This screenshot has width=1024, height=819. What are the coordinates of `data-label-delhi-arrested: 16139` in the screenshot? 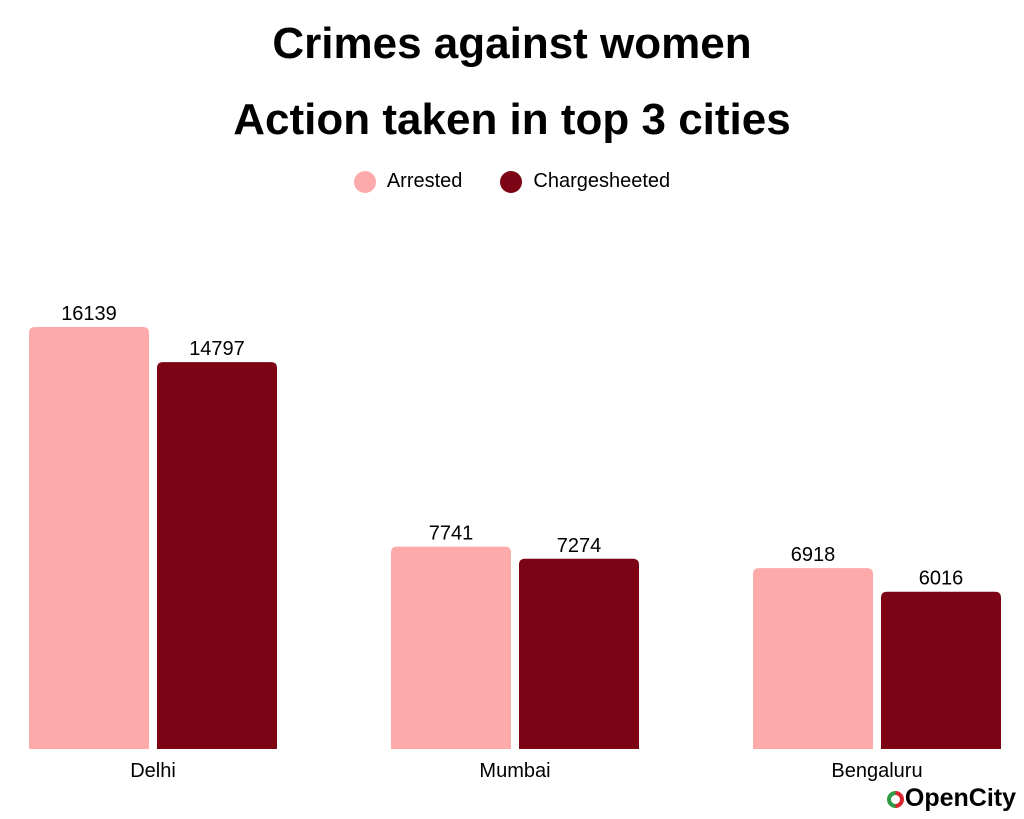 It's located at (89, 314).